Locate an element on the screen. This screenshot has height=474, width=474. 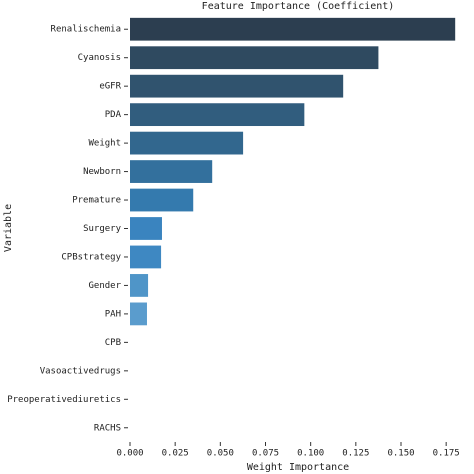
x-tick-label: 0.050 is located at coordinates (220, 454).